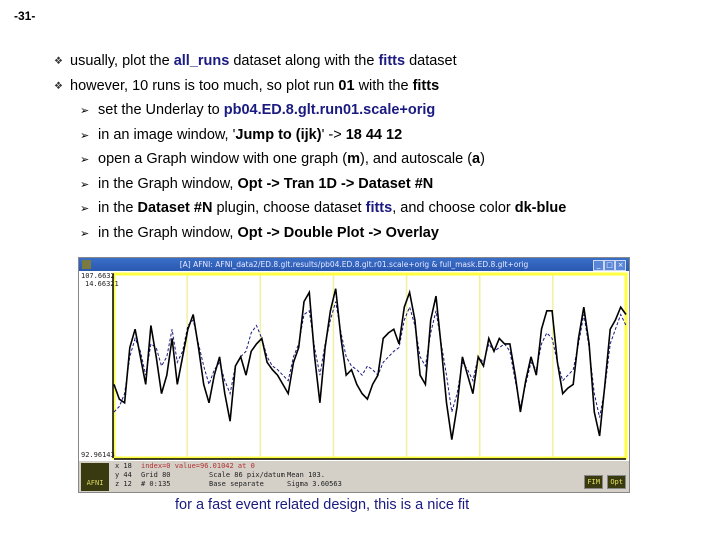 The image size is (720, 540). Describe the element at coordinates (123, 484) in the screenshot. I see `z-coord: z 12` at that location.